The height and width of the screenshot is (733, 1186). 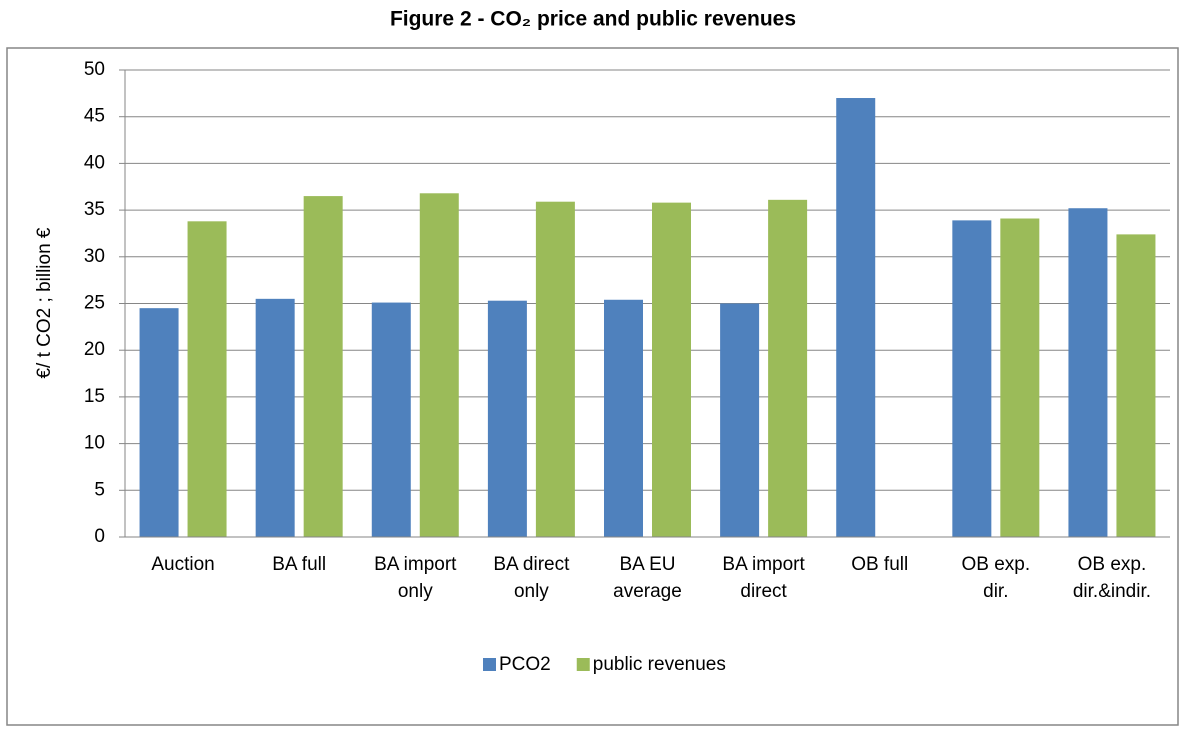 I want to click on x-tick-label: OB exp. dir., so click(x=996, y=578).